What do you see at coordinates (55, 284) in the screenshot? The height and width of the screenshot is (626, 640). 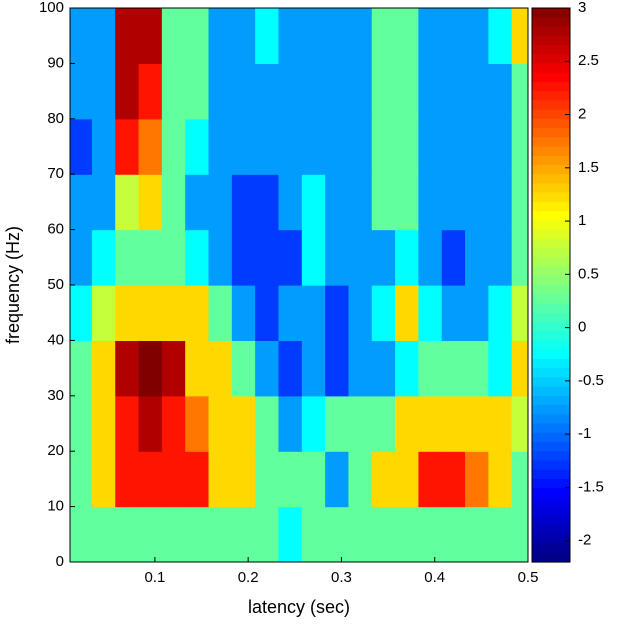 I see `y-tick-label: 50` at bounding box center [55, 284].